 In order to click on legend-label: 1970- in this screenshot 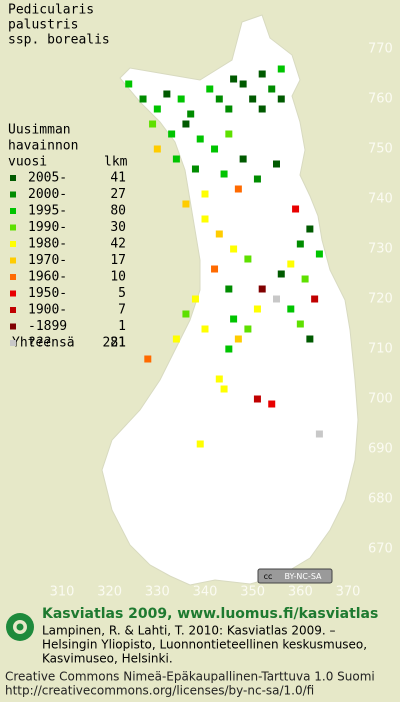, I will do `click(47, 260)`.